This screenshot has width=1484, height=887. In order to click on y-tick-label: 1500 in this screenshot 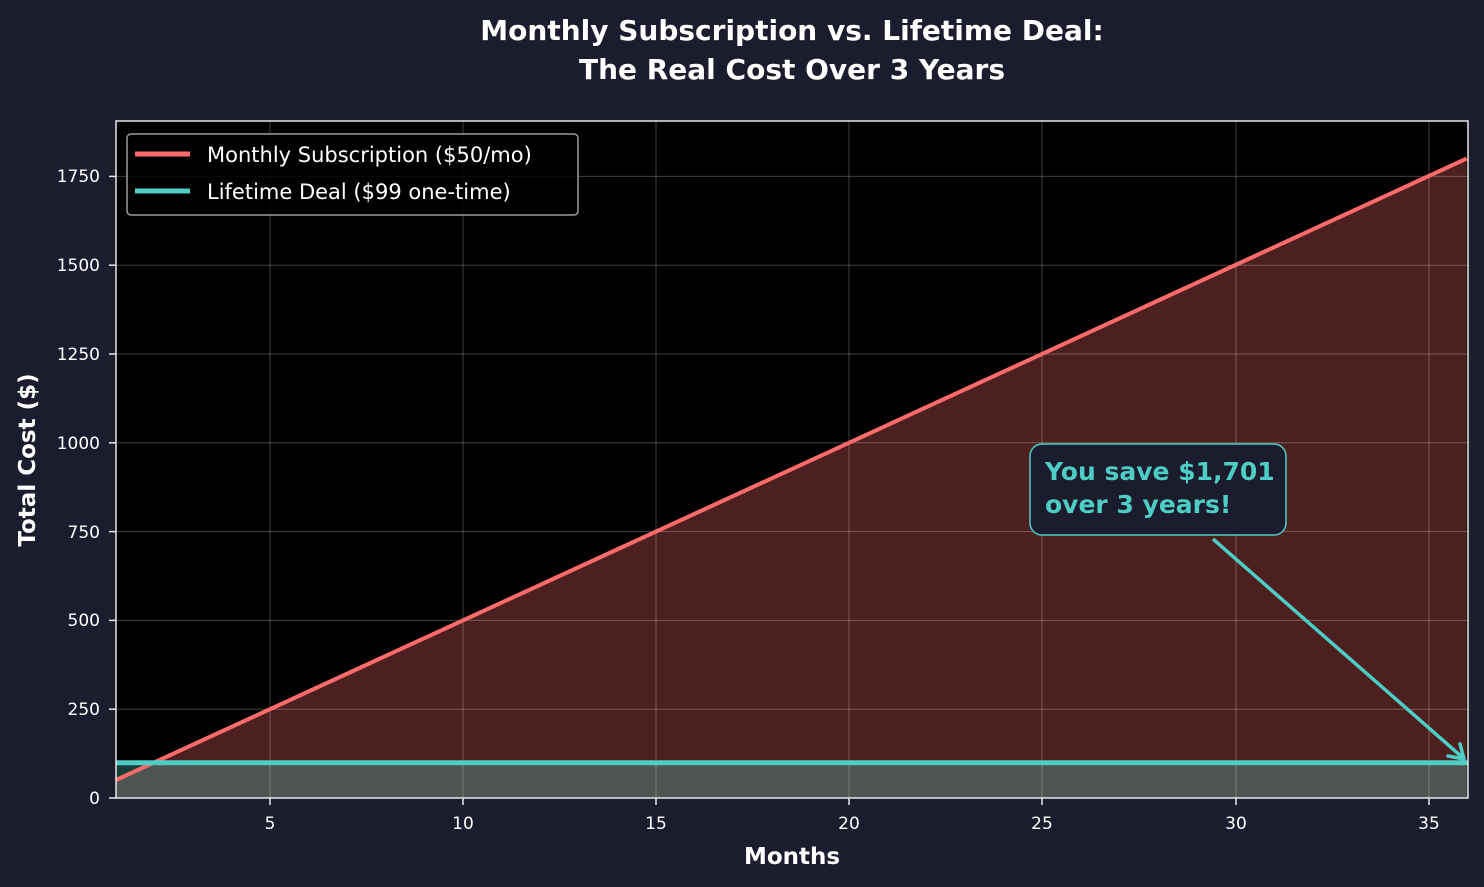, I will do `click(78, 266)`.